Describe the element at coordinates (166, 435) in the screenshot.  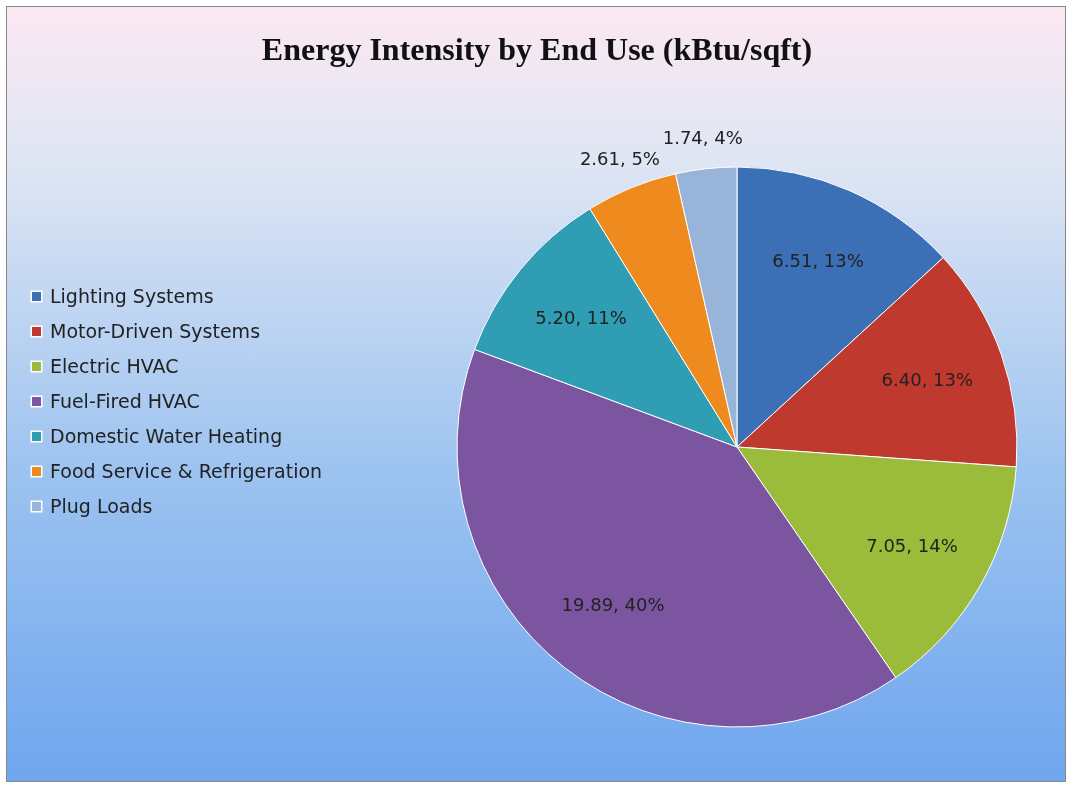
I see `legend-label: Domestic Water Heating` at that location.